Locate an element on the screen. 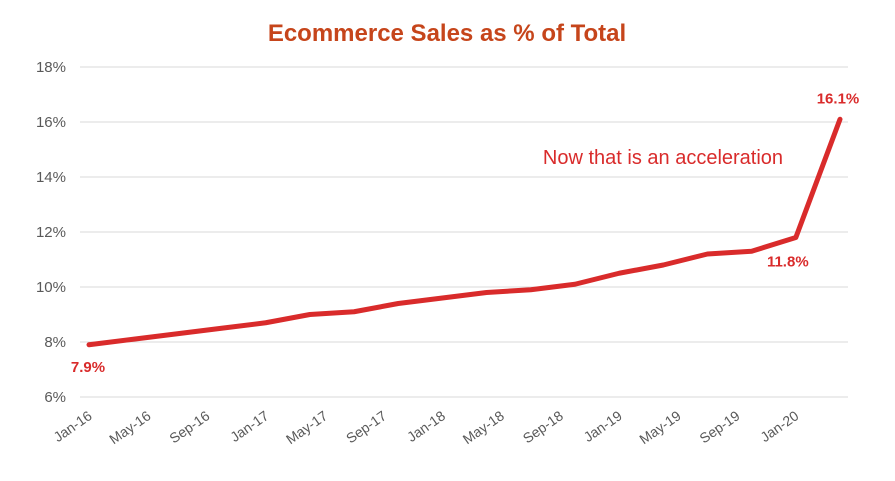 This screenshot has height=481, width=895. data-label: 11.8% is located at coordinates (788, 262).